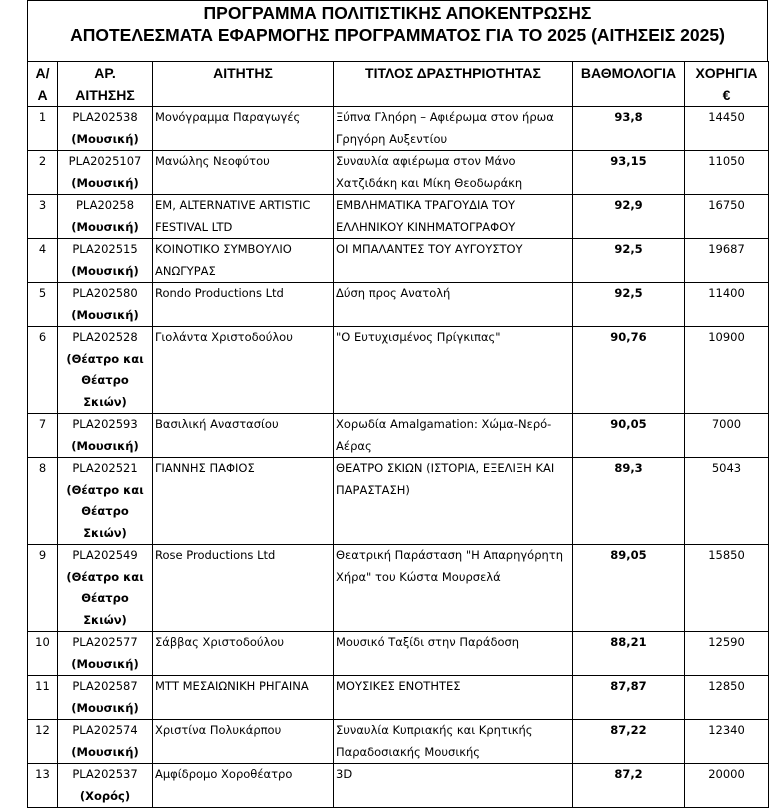 The width and height of the screenshot is (780, 808). What do you see at coordinates (194, 226) in the screenshot?
I see `applicant-line: FESTIVAL LTD` at bounding box center [194, 226].